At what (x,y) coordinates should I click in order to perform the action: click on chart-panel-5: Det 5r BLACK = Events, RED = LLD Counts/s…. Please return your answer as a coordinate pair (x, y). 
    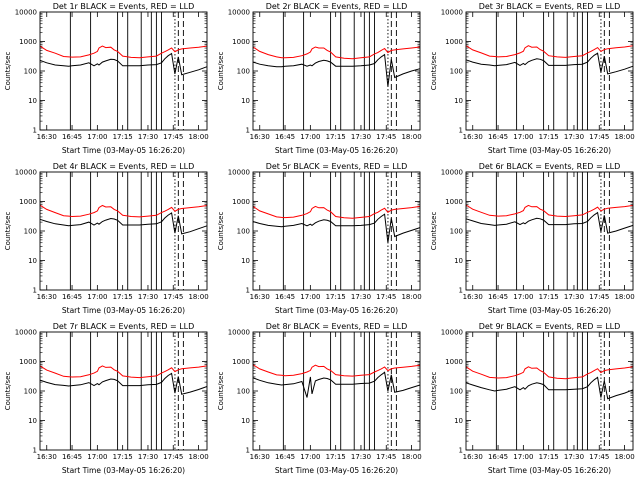
    Looking at the image, I should click on (319, 238).